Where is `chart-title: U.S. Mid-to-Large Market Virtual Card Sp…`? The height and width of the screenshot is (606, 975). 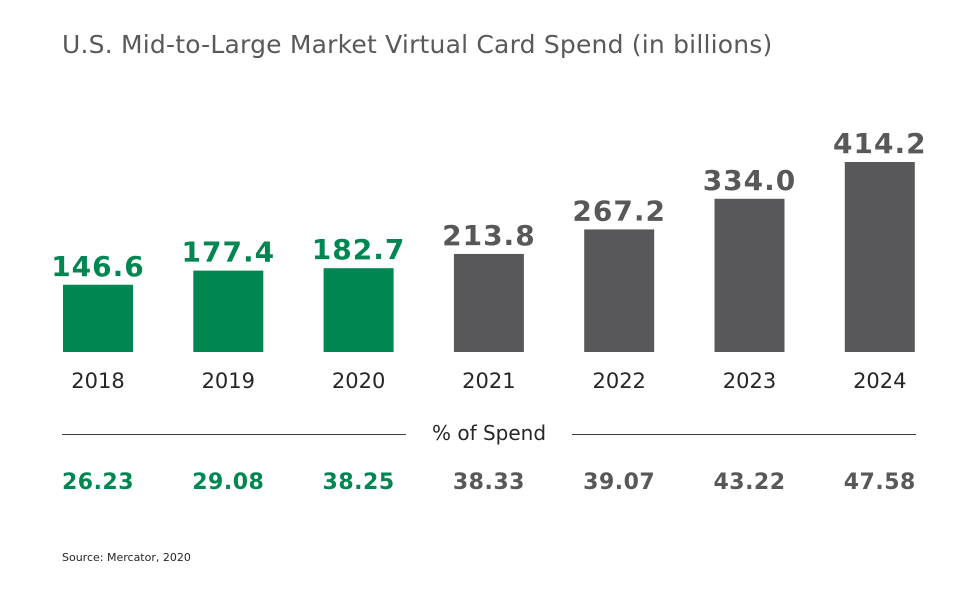 chart-title: U.S. Mid-to-Large Market Virtual Card Sp… is located at coordinates (417, 44).